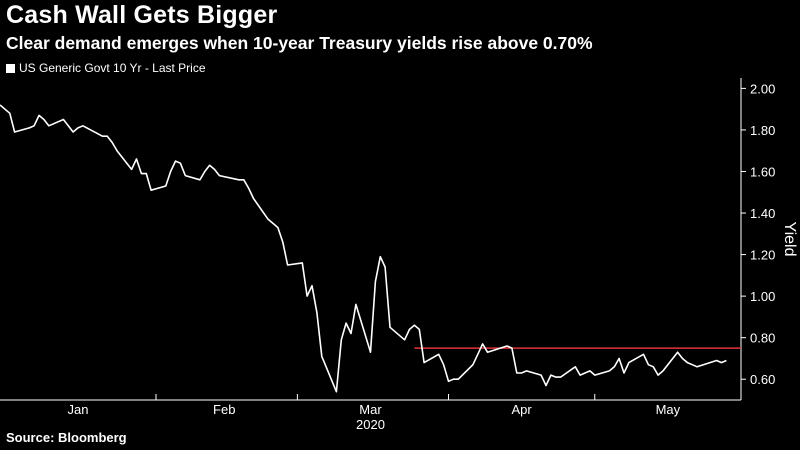 The image size is (800, 450). I want to click on y-tick-label: 1.40, so click(762, 213).